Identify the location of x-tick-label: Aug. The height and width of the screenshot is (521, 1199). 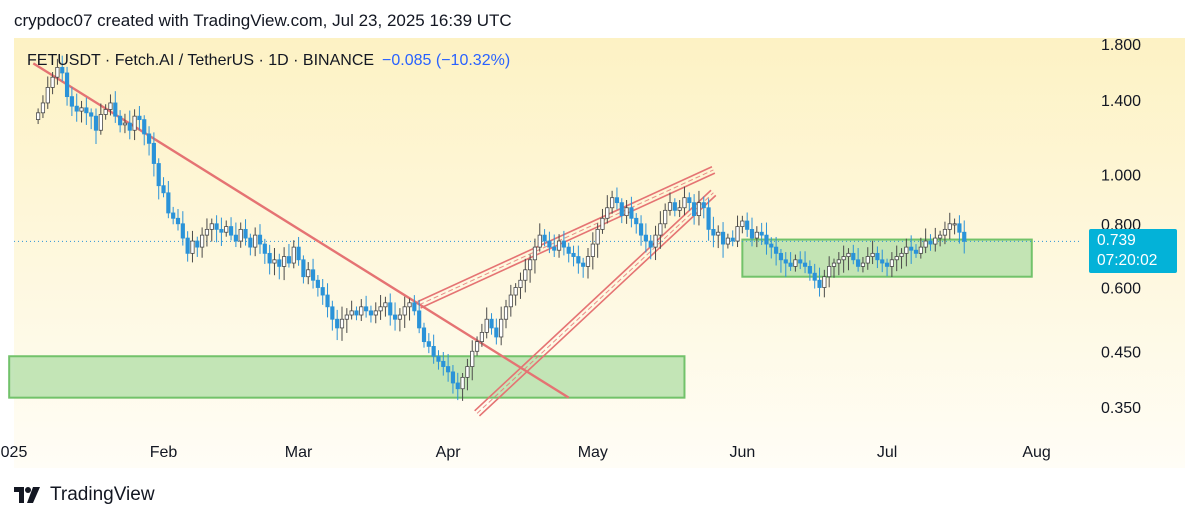
(1036, 452).